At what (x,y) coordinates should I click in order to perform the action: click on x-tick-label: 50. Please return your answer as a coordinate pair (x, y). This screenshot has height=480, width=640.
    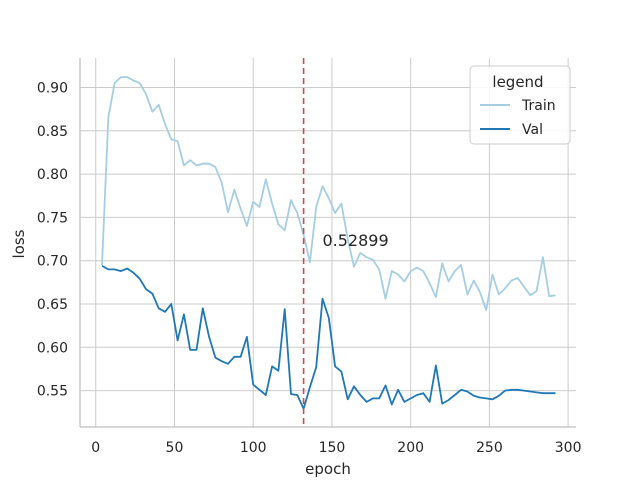
    Looking at the image, I should click on (175, 448).